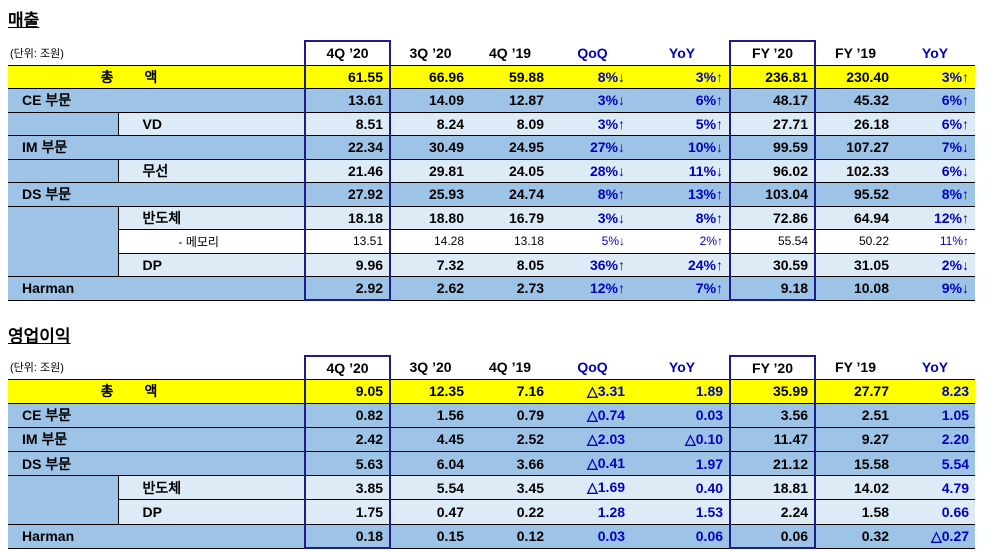 The width and height of the screenshot is (992, 552). Describe the element at coordinates (212, 218) in the screenshot. I see `row-label: 반도체` at that location.